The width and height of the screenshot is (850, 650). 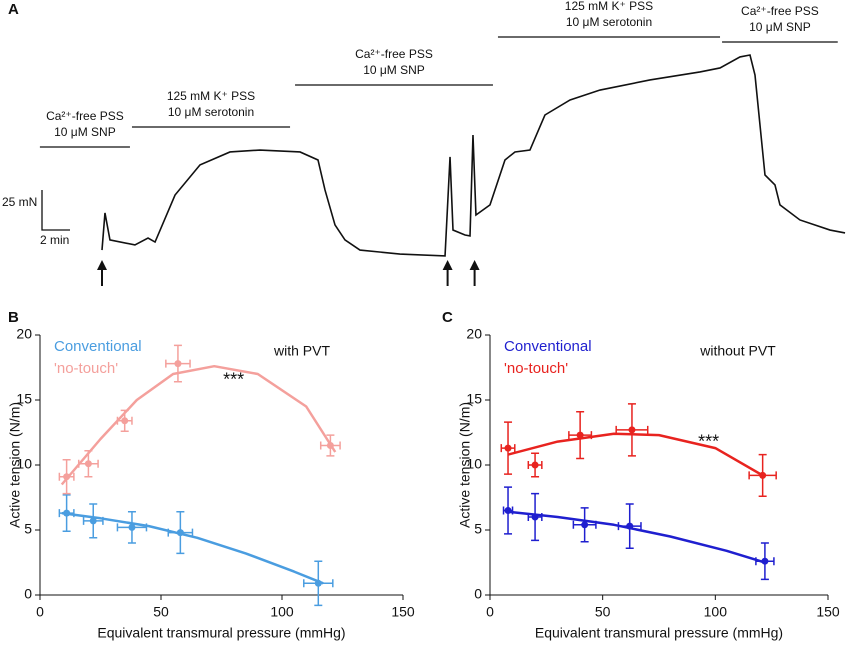 What do you see at coordinates (55, 210) in the screenshot?
I see `scale-bar` at bounding box center [55, 210].